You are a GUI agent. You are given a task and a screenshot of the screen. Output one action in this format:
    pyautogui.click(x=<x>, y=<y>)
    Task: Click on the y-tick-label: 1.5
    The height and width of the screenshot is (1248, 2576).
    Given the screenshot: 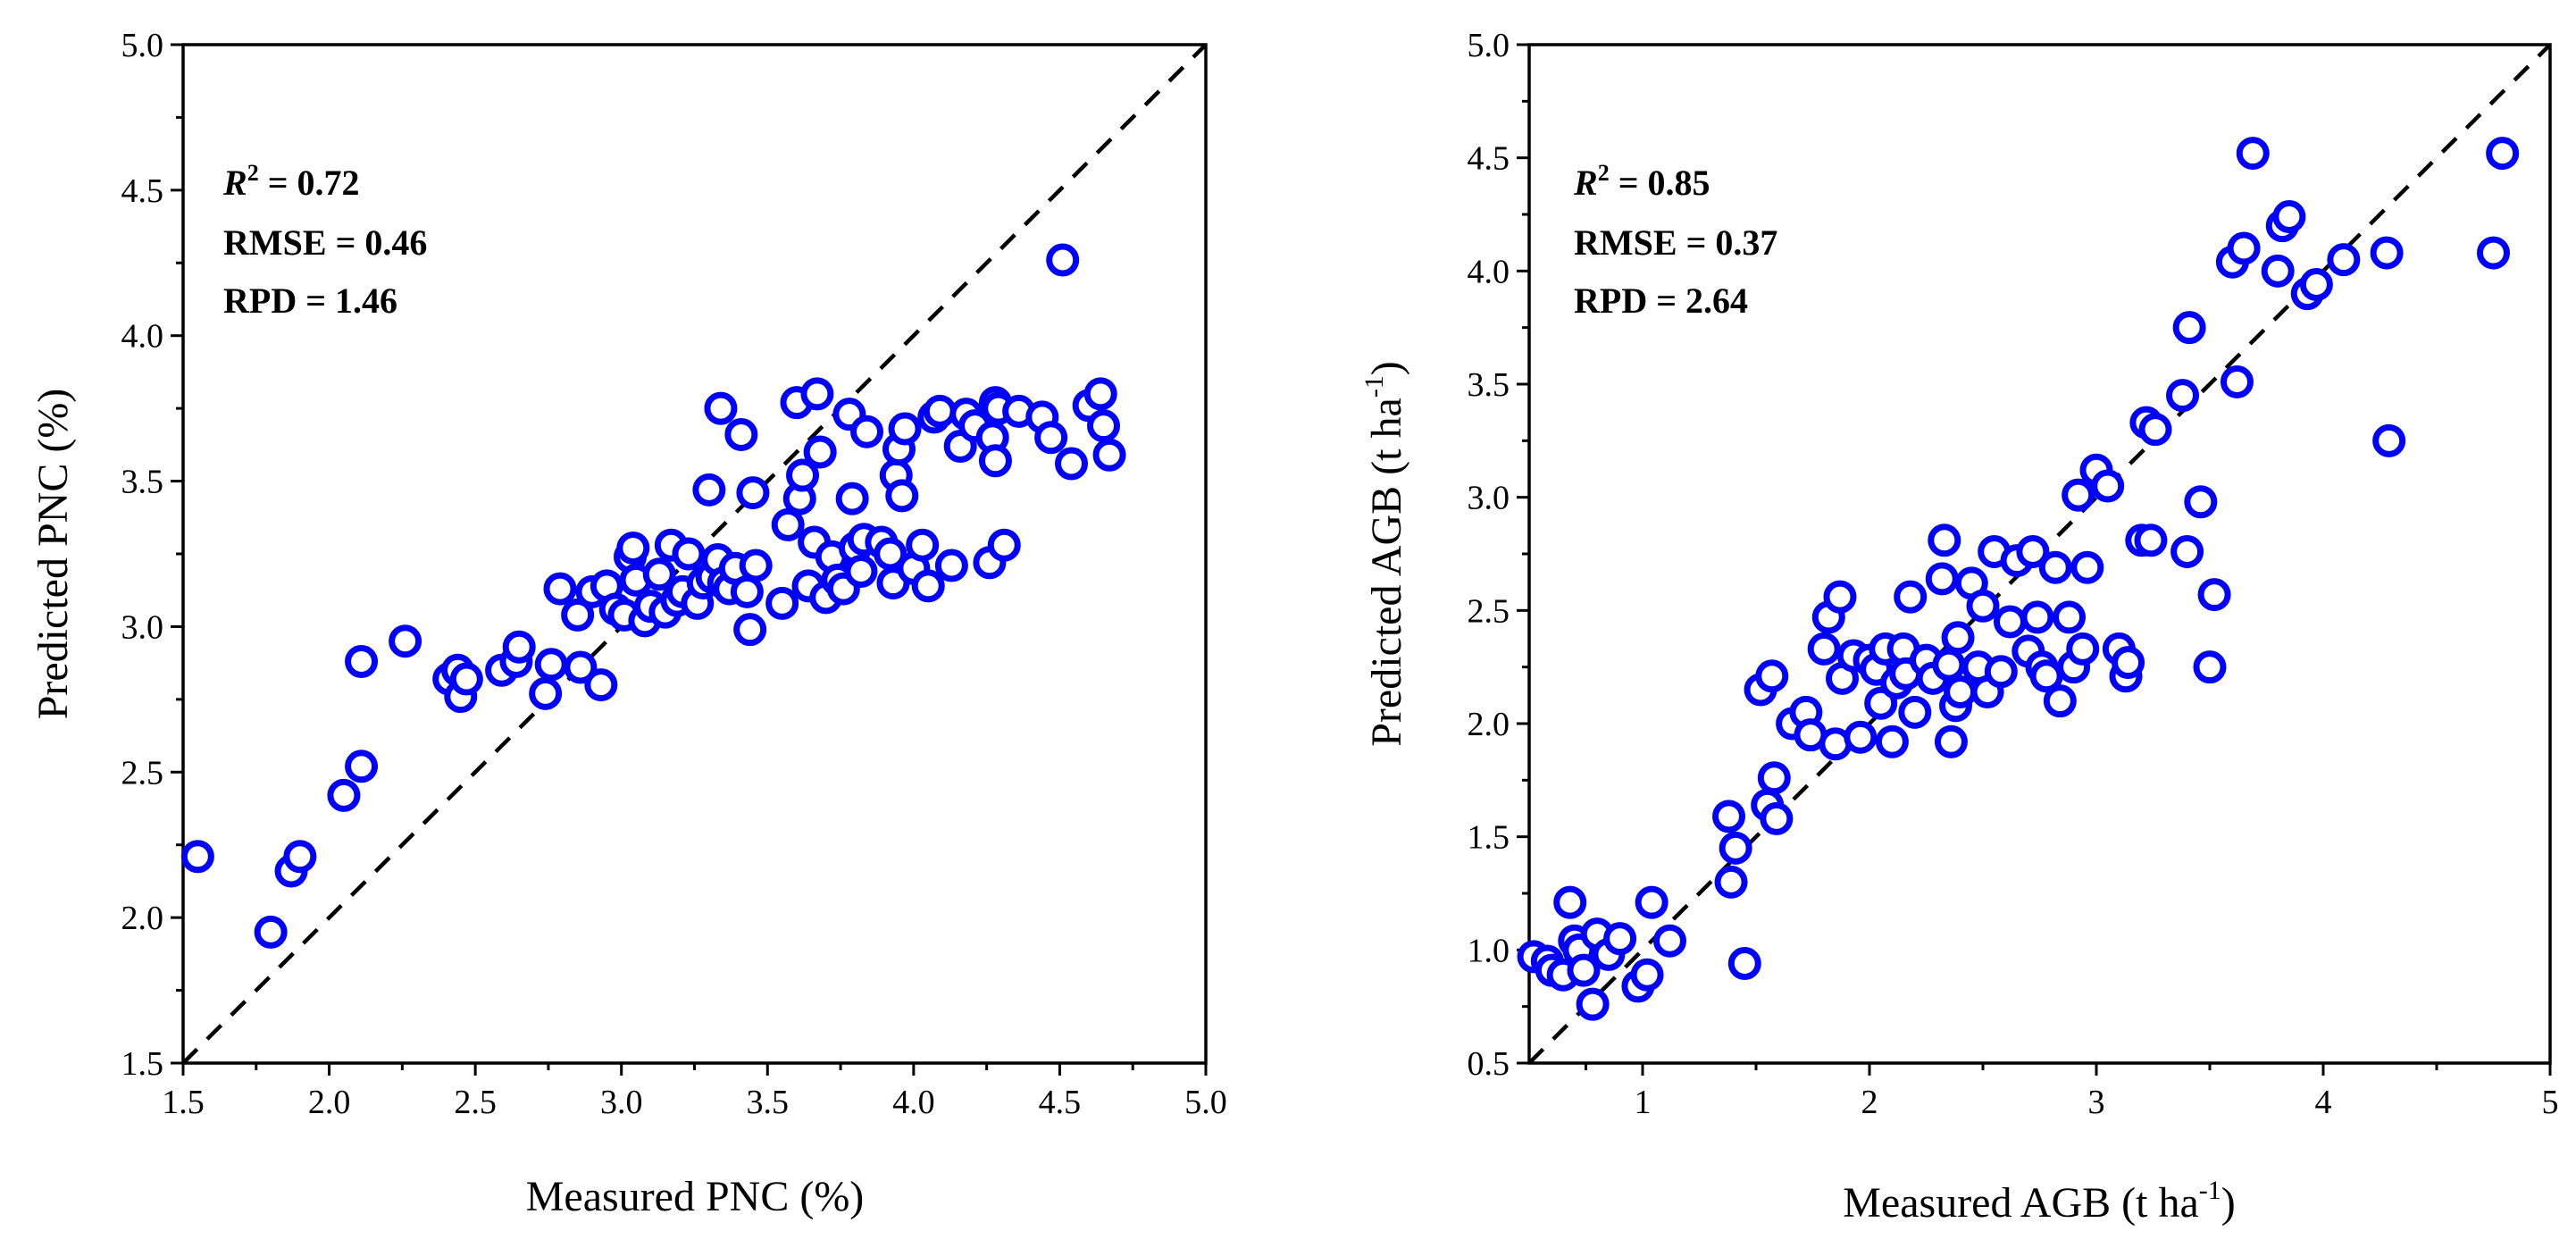 What is the action you would take?
    pyautogui.click(x=142, y=1064)
    